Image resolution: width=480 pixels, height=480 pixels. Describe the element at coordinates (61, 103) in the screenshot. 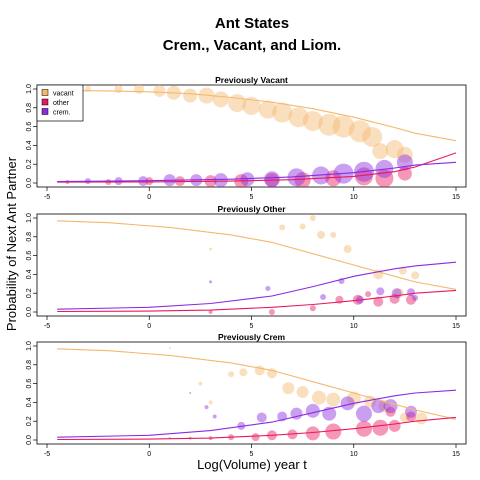

I see `legend-label: other` at that location.